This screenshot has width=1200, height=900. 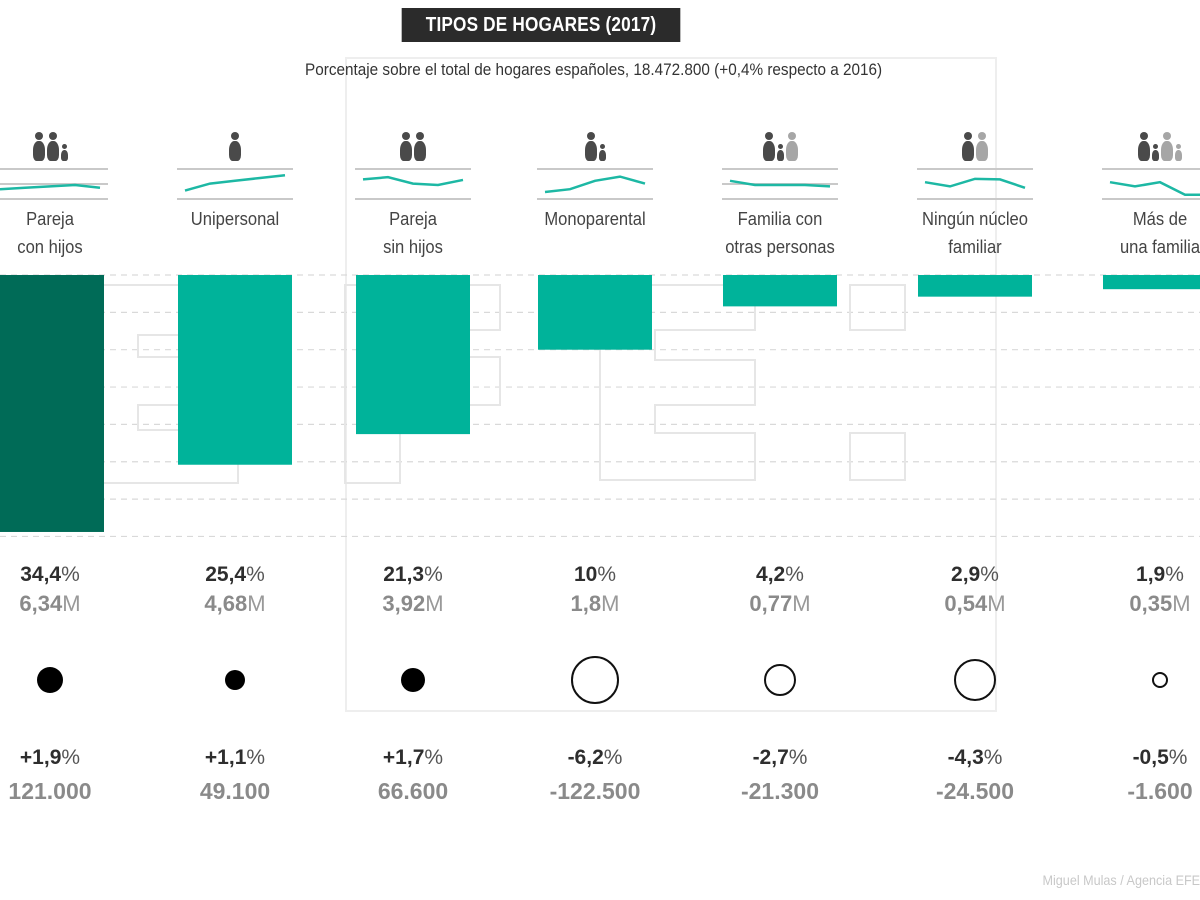 What do you see at coordinates (413, 219) in the screenshot?
I see `category-label-line1: Pareja` at bounding box center [413, 219].